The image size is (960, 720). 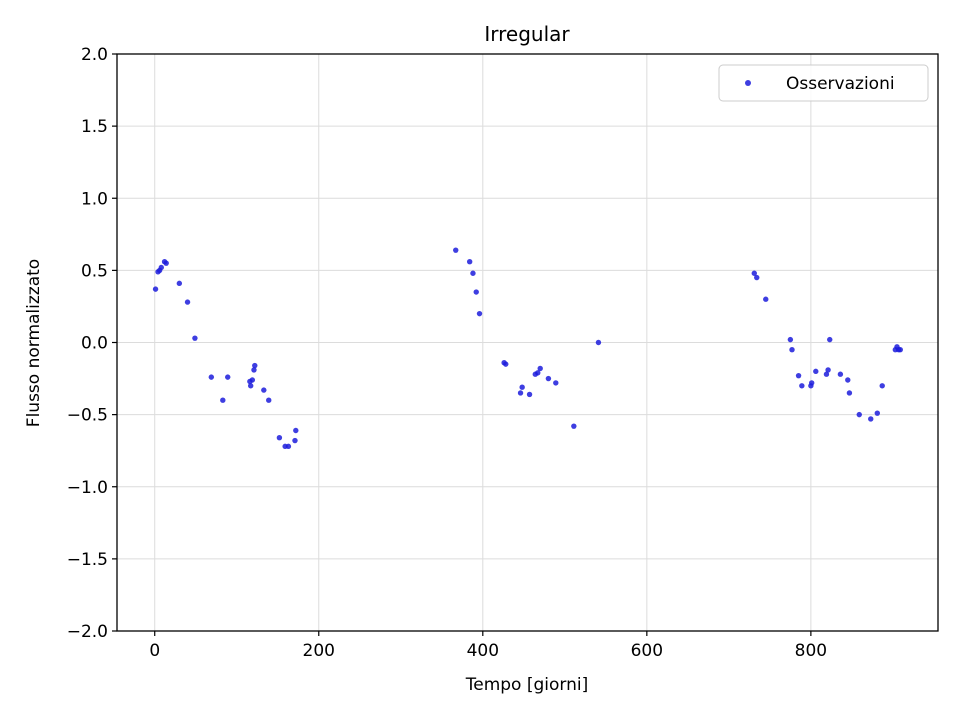 I want to click on x-tick-label: 600, so click(x=647, y=651).